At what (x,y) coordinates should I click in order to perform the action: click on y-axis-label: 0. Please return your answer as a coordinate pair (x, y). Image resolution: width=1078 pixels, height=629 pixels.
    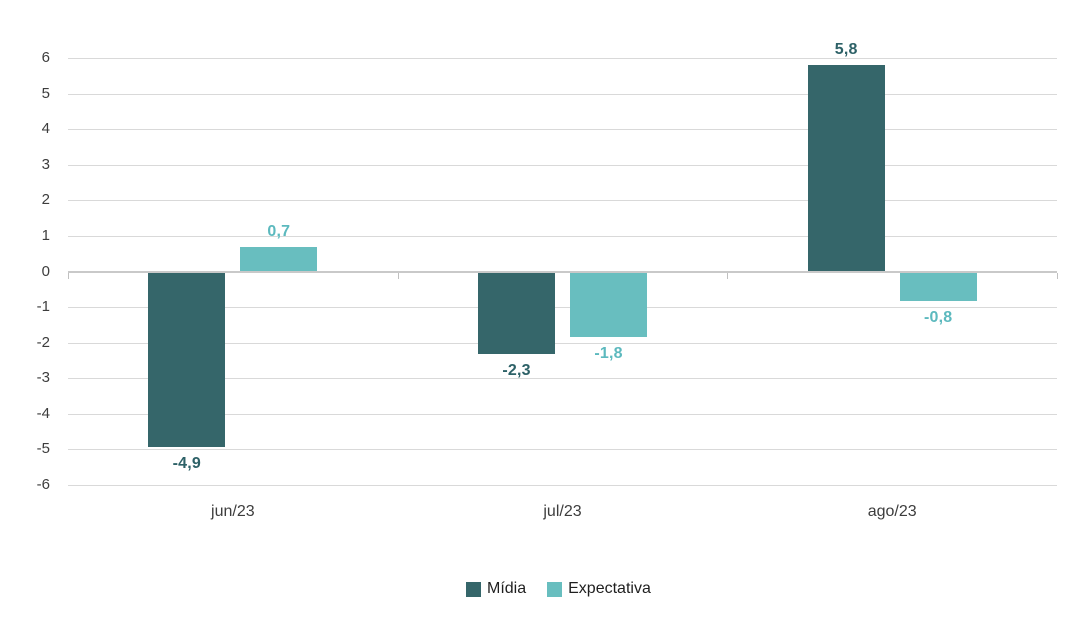
    Looking at the image, I should click on (45, 271).